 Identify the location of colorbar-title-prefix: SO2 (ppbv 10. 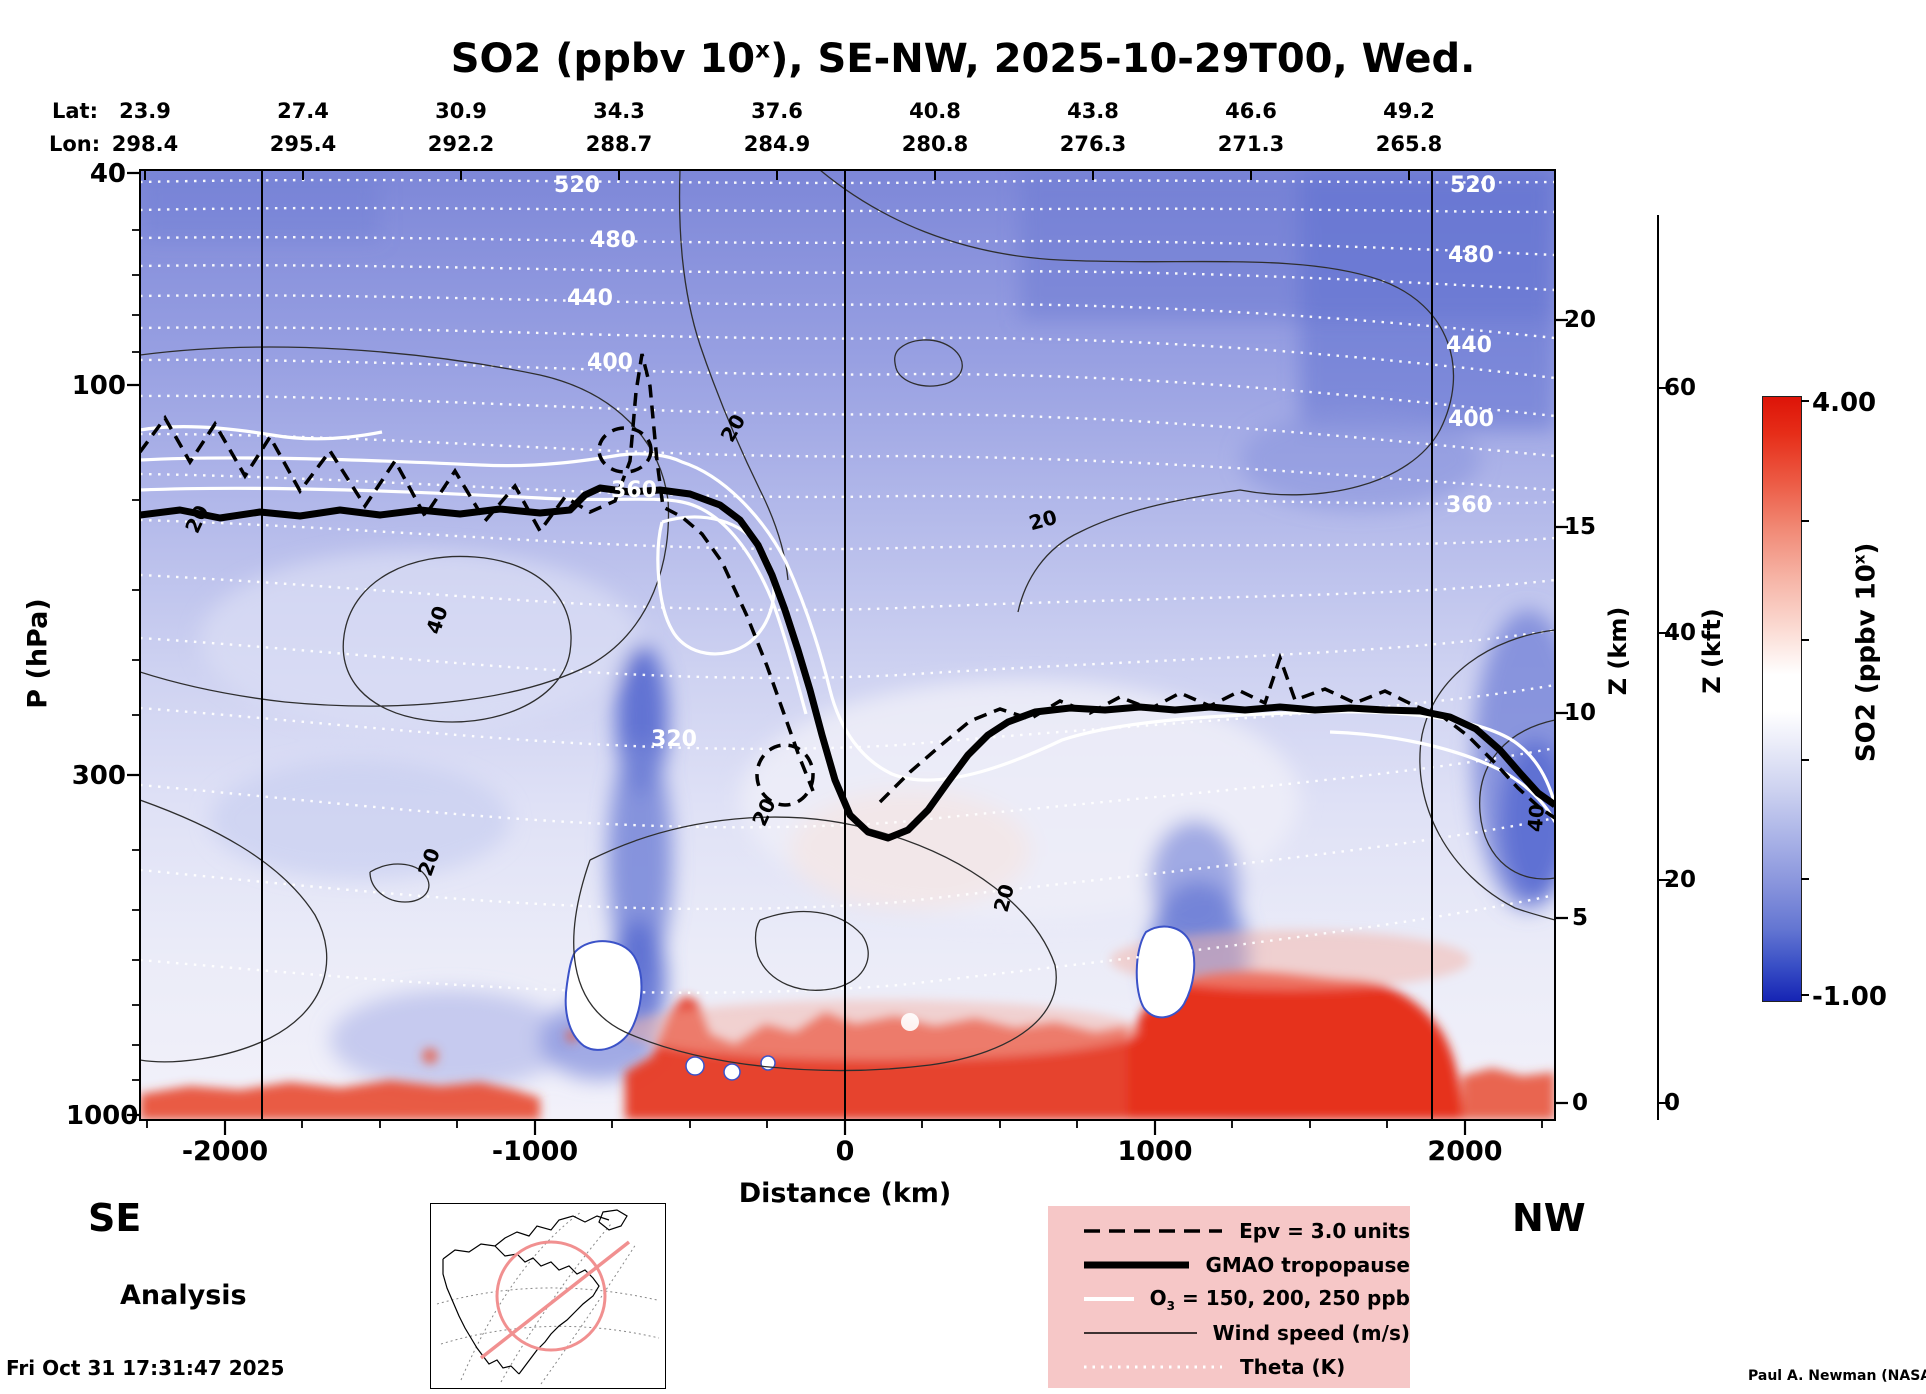
(1866, 663).